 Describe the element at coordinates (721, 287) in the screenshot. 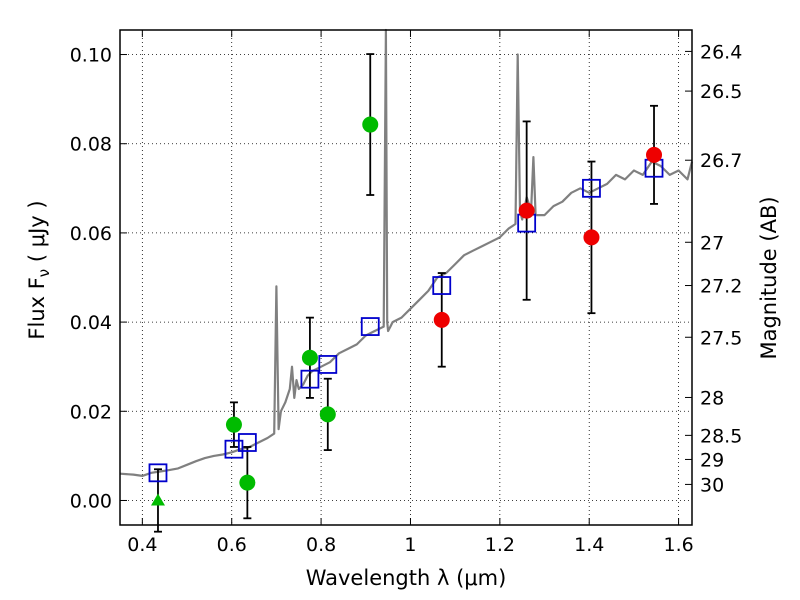

I see `magnitude-tick-label: 27.2` at that location.